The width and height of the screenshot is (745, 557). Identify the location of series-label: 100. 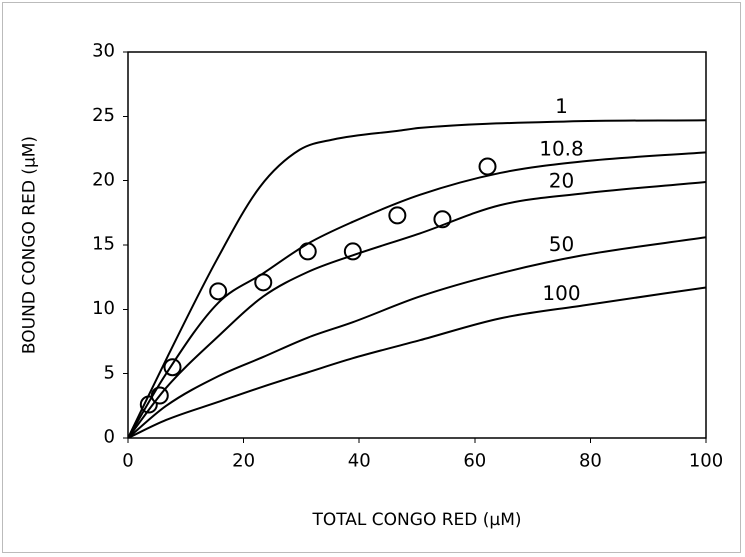
(561, 293).